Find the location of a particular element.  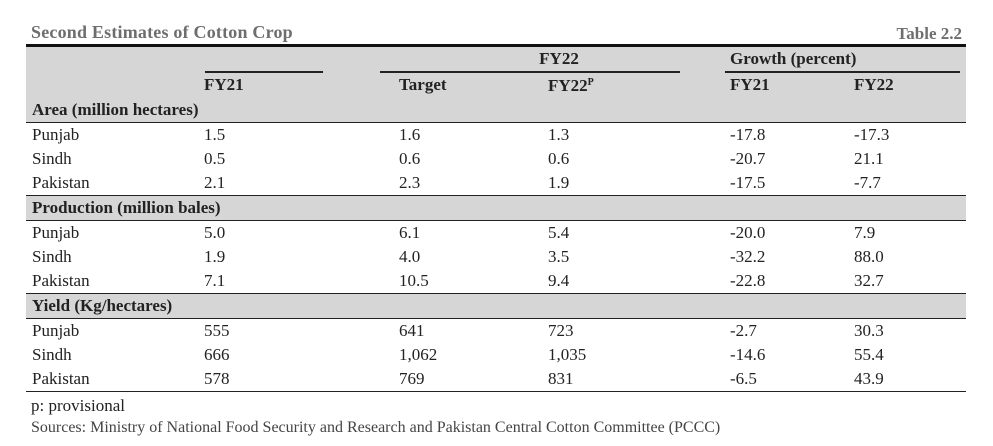

cell-g22: -17.3 is located at coordinates (872, 134).